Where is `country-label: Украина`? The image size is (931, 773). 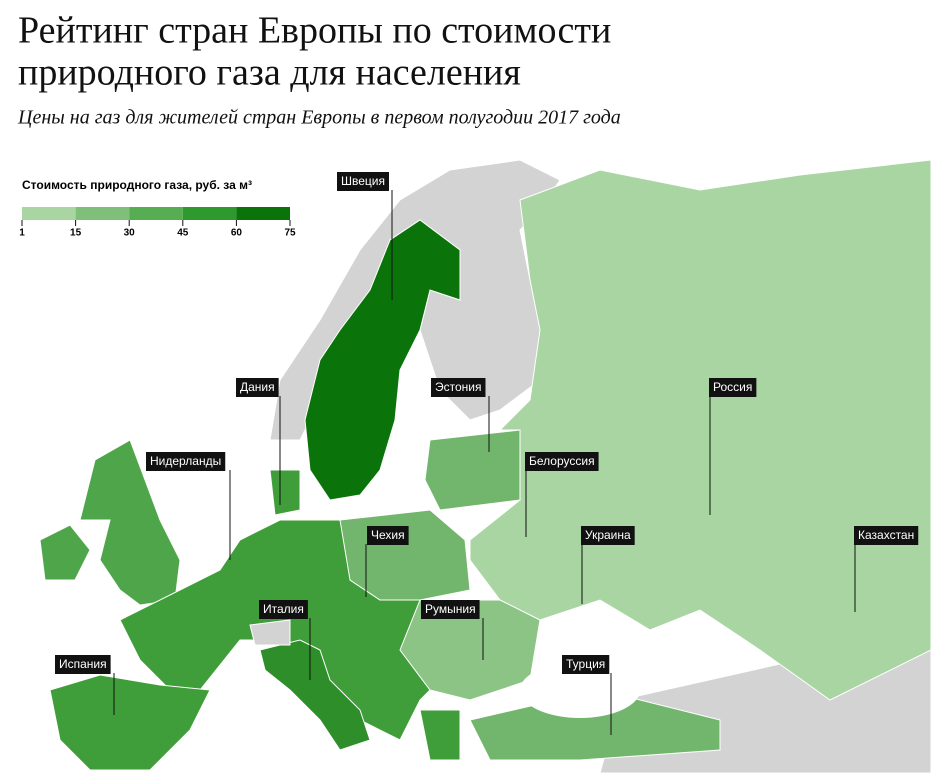
country-label: Украина is located at coordinates (608, 535).